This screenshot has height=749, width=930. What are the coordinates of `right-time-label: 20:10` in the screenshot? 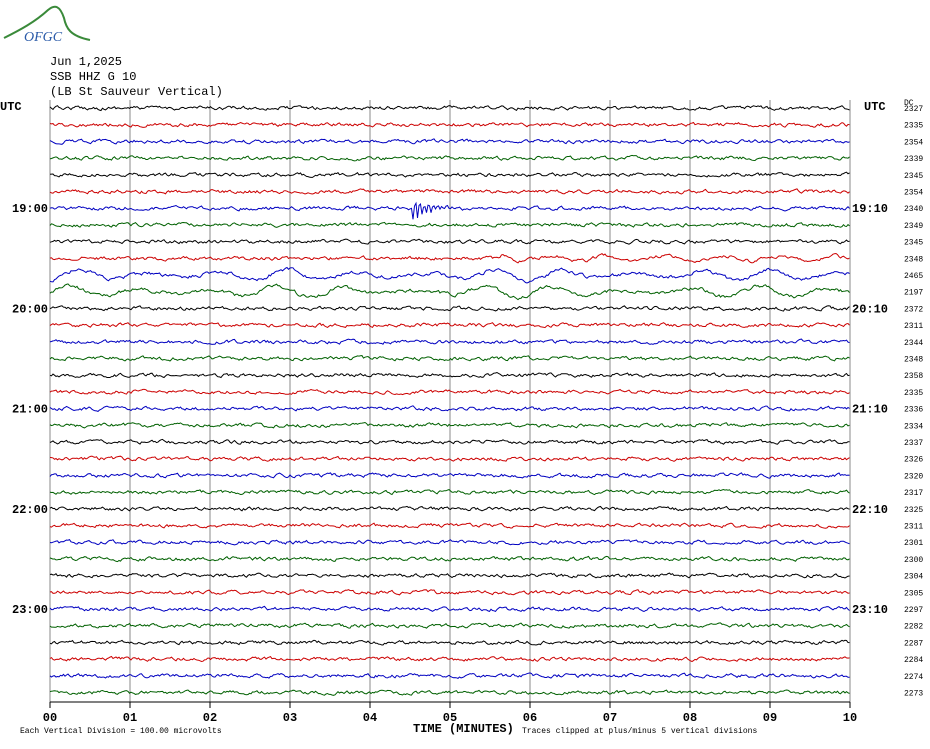 It's located at (870, 309).